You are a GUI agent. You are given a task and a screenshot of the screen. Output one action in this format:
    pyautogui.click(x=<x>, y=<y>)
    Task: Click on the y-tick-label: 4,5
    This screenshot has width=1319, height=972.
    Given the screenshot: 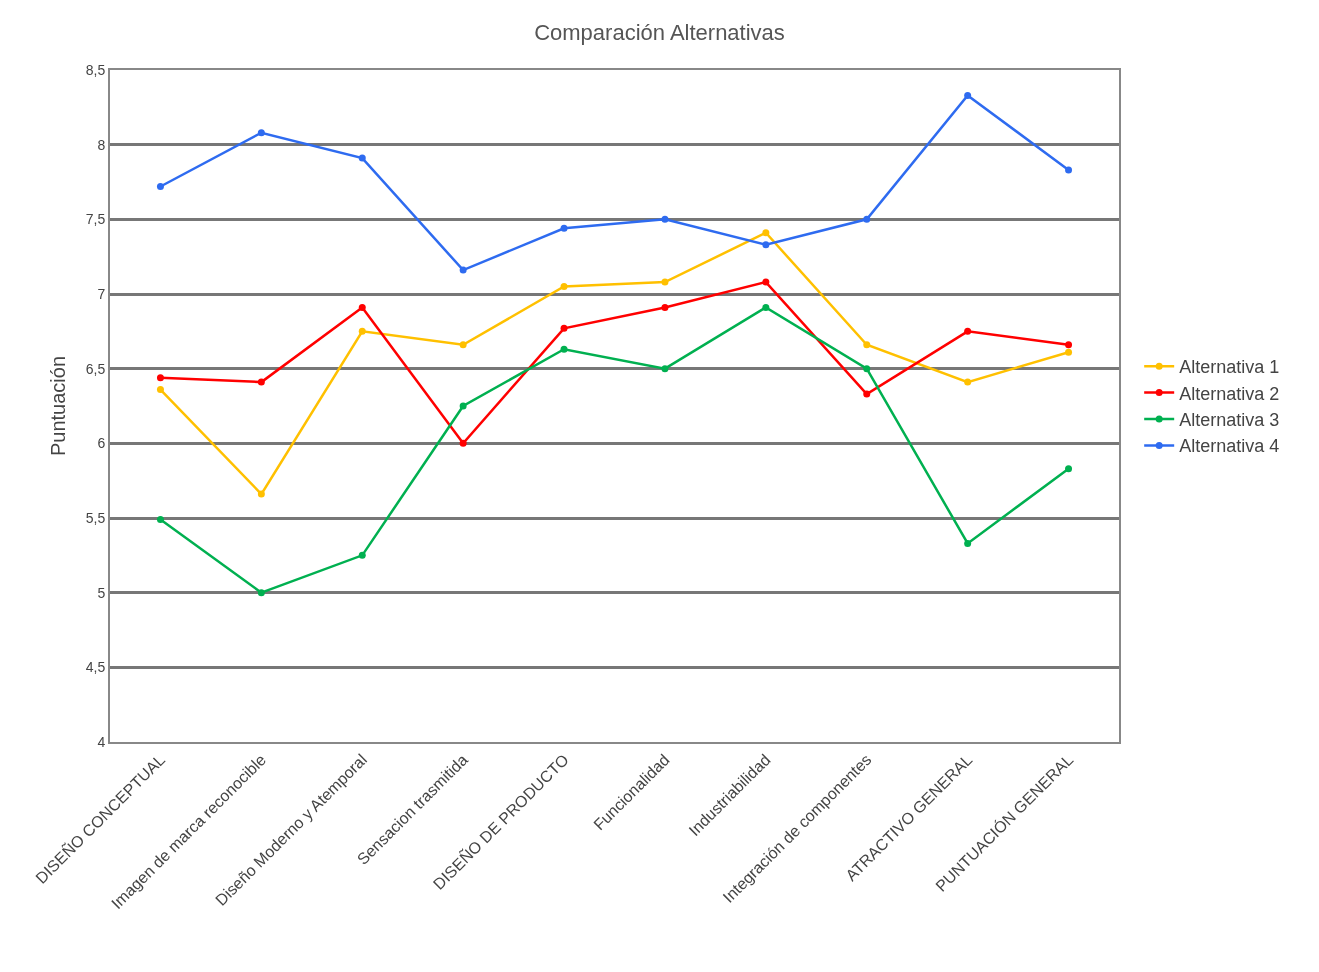 What is the action you would take?
    pyautogui.click(x=95, y=667)
    